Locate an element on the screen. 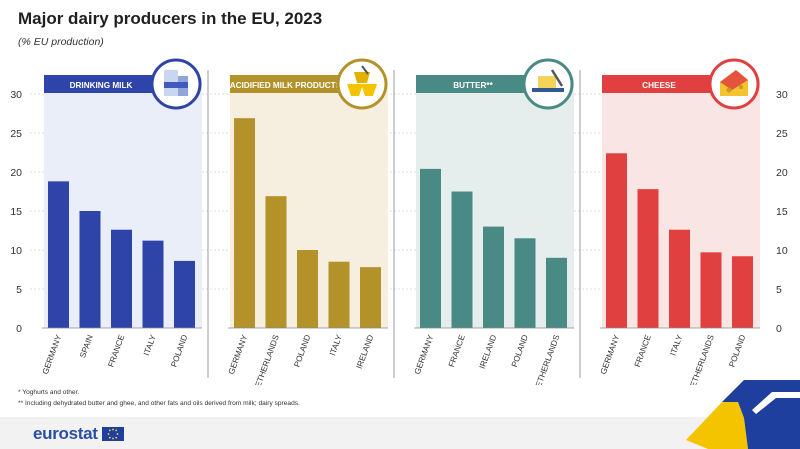 The image size is (800, 449). milk-carton-stripe is located at coordinates (176, 85).